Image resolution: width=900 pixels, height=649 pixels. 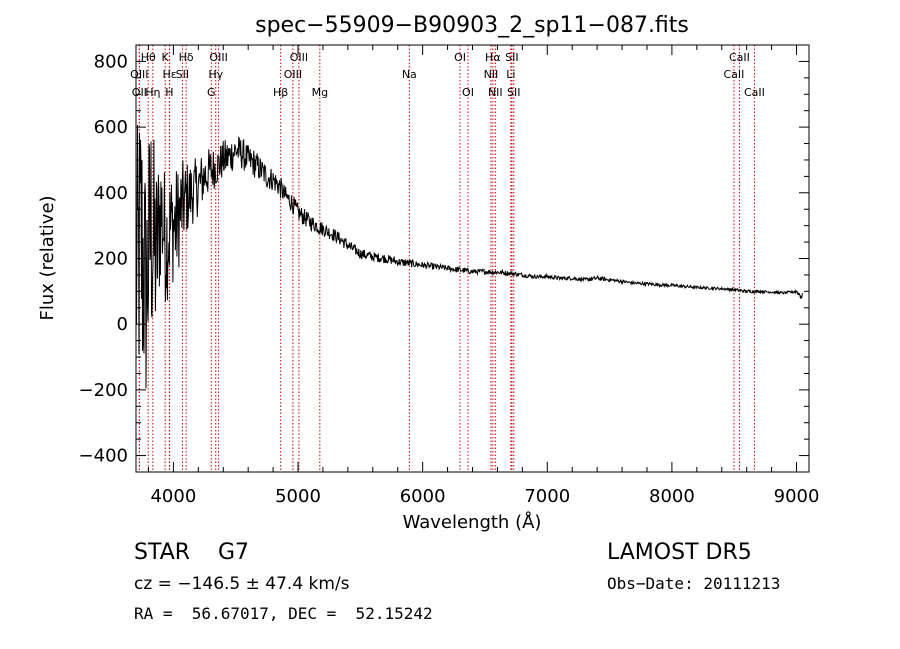 What do you see at coordinates (510, 74) in the screenshot?
I see `spectral-line-label: Li` at bounding box center [510, 74].